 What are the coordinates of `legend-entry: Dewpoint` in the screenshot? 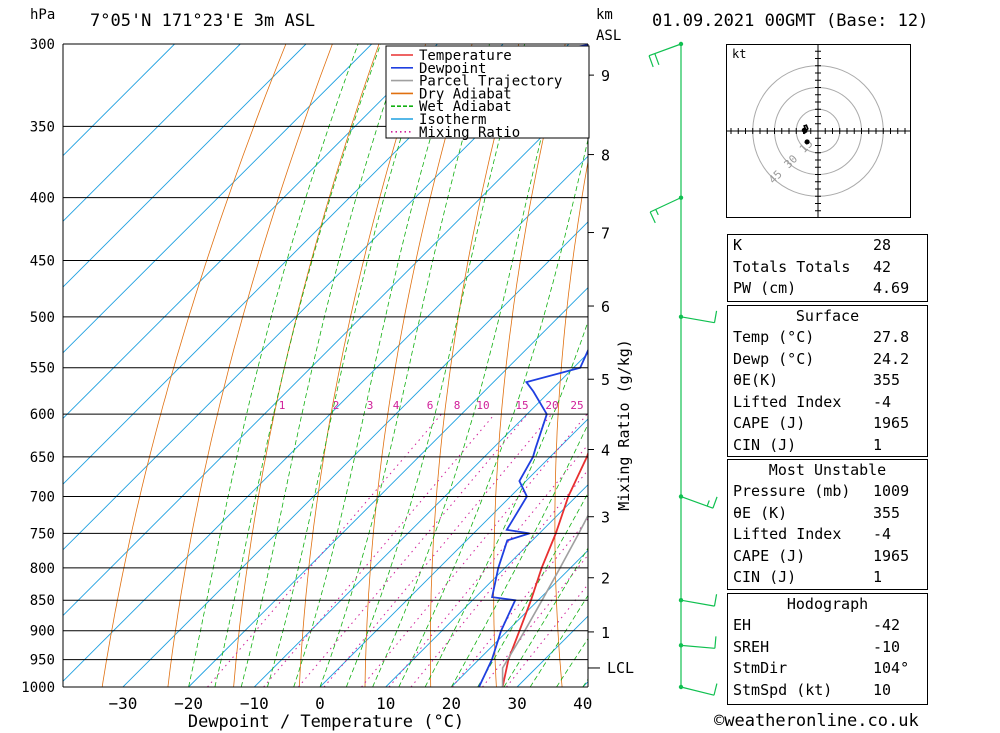 It's located at (452, 69).